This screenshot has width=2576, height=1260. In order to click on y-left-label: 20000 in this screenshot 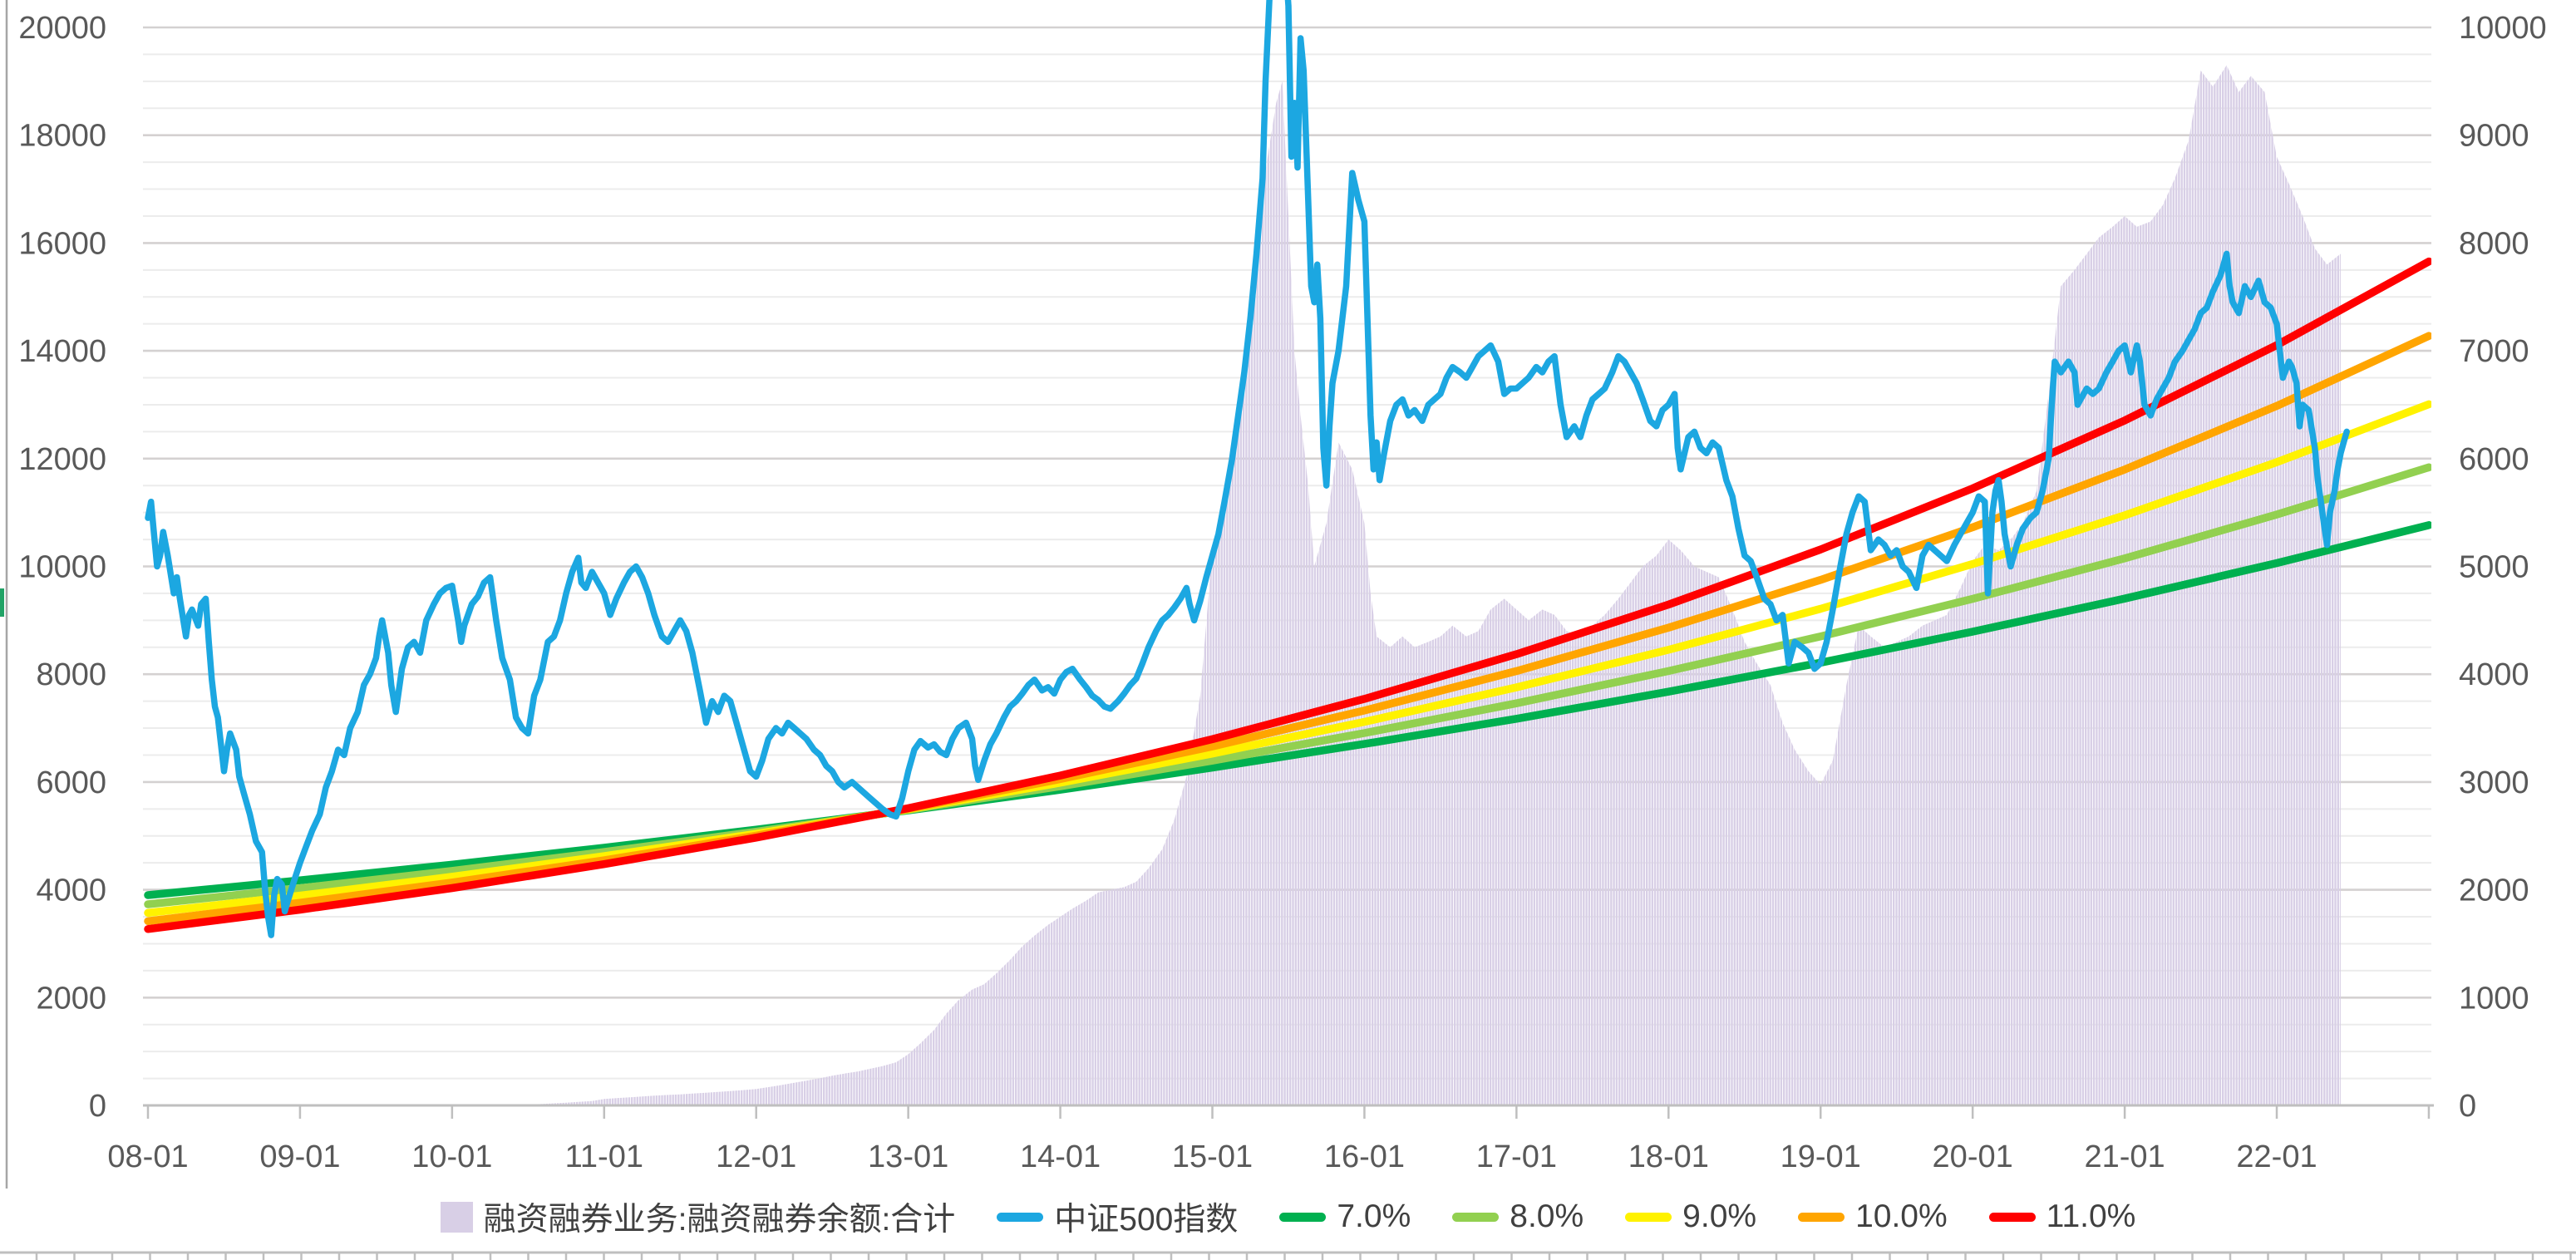, I will do `click(62, 28)`.